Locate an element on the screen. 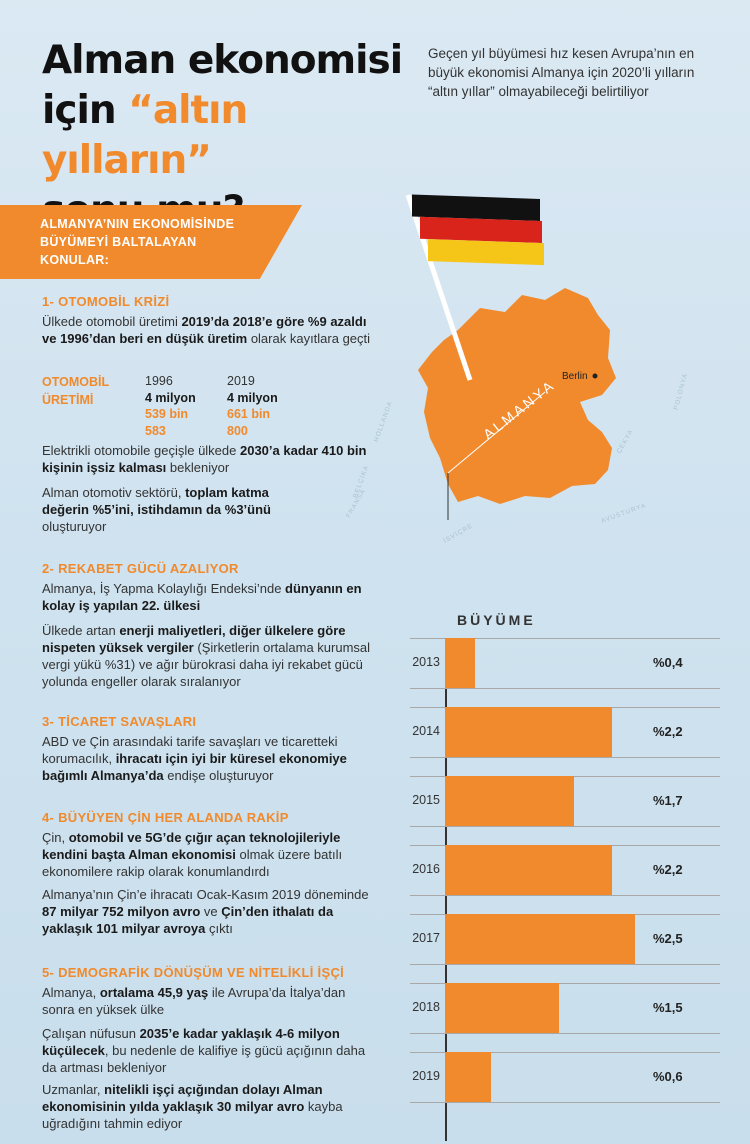 This screenshot has height=1144, width=750. berlin-dot is located at coordinates (595, 376).